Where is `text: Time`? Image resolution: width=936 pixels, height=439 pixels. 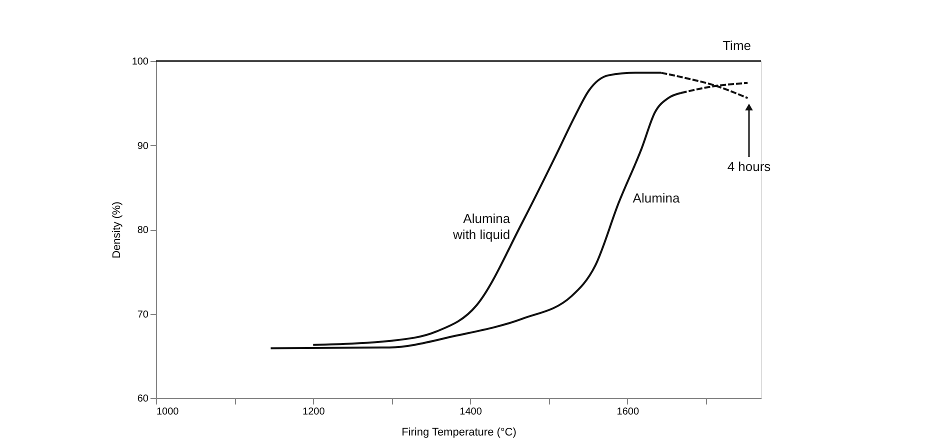
text: Time is located at coordinates (736, 45).